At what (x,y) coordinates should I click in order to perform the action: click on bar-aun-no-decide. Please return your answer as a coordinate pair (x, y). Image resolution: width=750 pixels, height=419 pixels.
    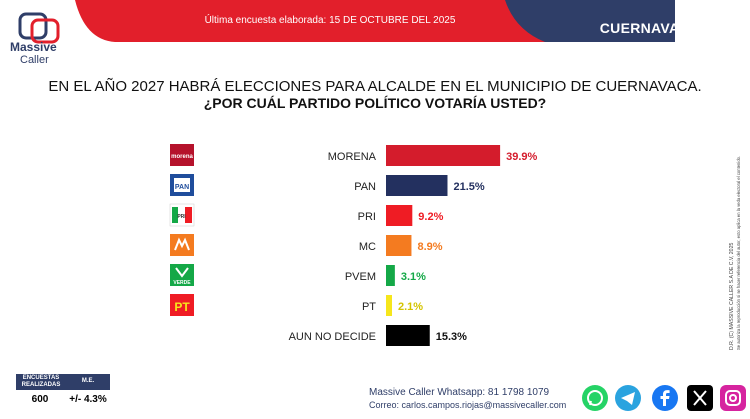
    Looking at the image, I should click on (408, 335).